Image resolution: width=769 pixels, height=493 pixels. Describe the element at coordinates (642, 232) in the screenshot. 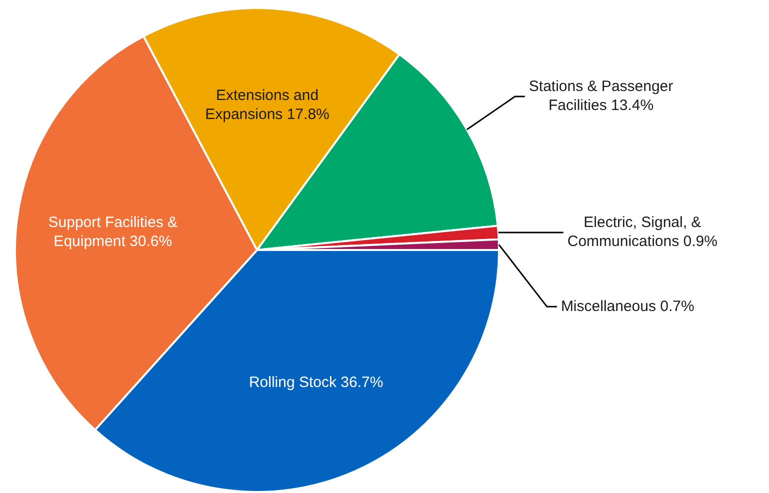

I see `slice-label: Electric, Signal, & Communications 0.9%` at that location.